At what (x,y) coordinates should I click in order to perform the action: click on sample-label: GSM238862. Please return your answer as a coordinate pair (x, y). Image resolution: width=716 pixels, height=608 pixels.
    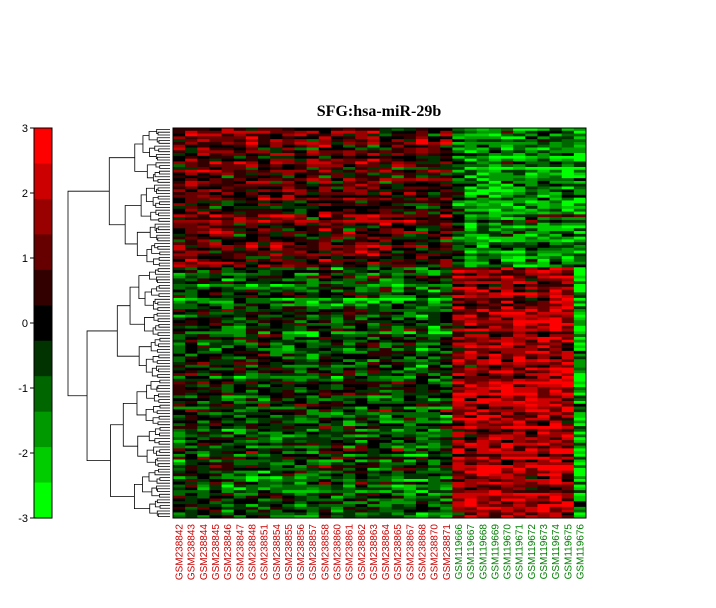
    Looking at the image, I should click on (362, 552).